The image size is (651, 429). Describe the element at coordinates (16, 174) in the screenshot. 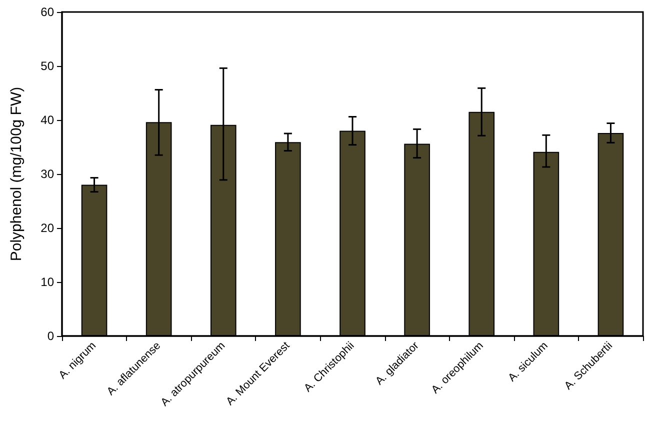

I see `y-axis-title: Polyphenol (mg/100g FW)` at that location.